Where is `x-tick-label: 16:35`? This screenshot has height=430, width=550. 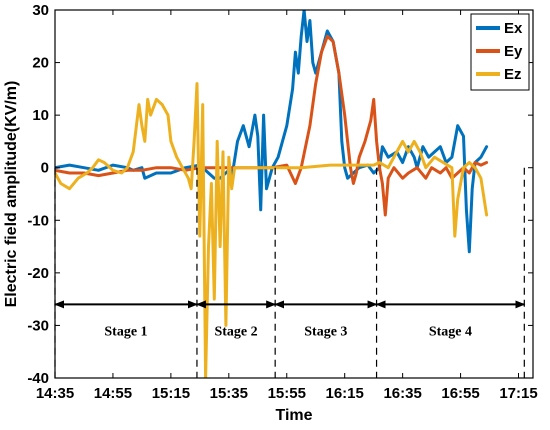 x-tick-label: 16:35 is located at coordinates (402, 393).